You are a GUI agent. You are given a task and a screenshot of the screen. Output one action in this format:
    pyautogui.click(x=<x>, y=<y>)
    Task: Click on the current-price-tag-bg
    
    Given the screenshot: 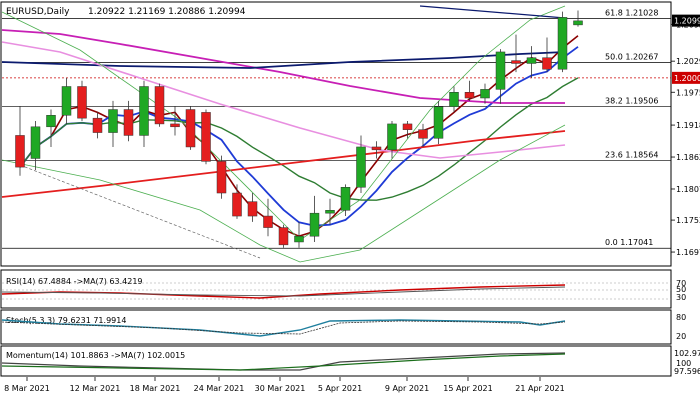 What is the action you would take?
    pyautogui.click(x=686, y=20)
    